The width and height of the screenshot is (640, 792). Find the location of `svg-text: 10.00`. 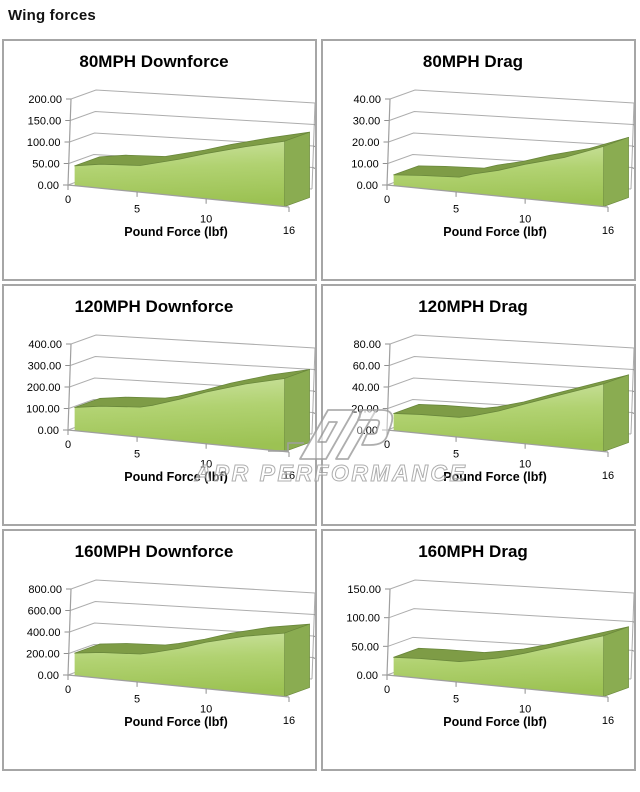

svg-text: 10.00 is located at coordinates (365, 165).